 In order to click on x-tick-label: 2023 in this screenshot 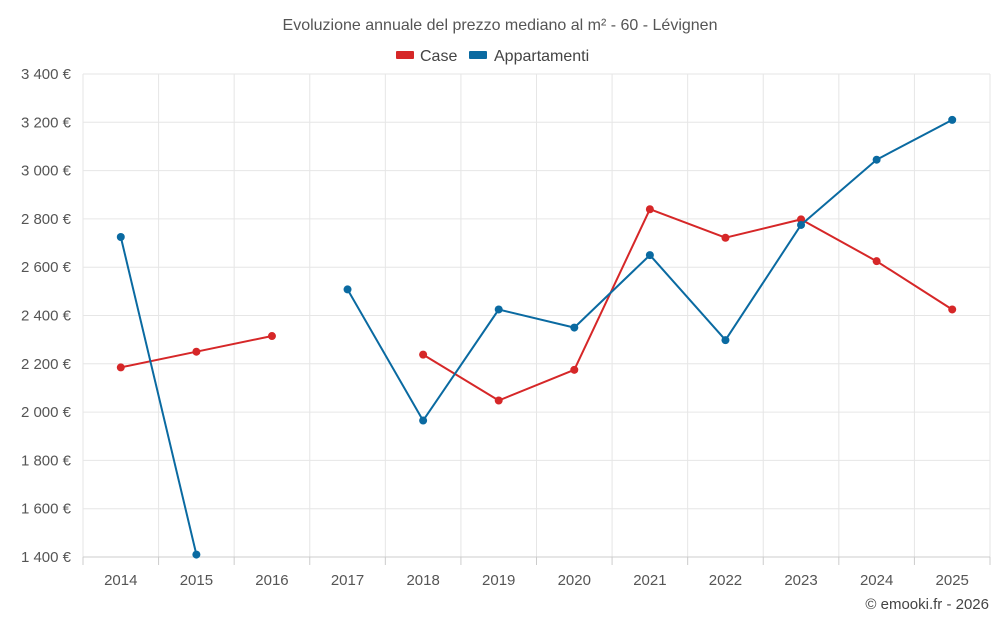, I will do `click(800, 580)`.